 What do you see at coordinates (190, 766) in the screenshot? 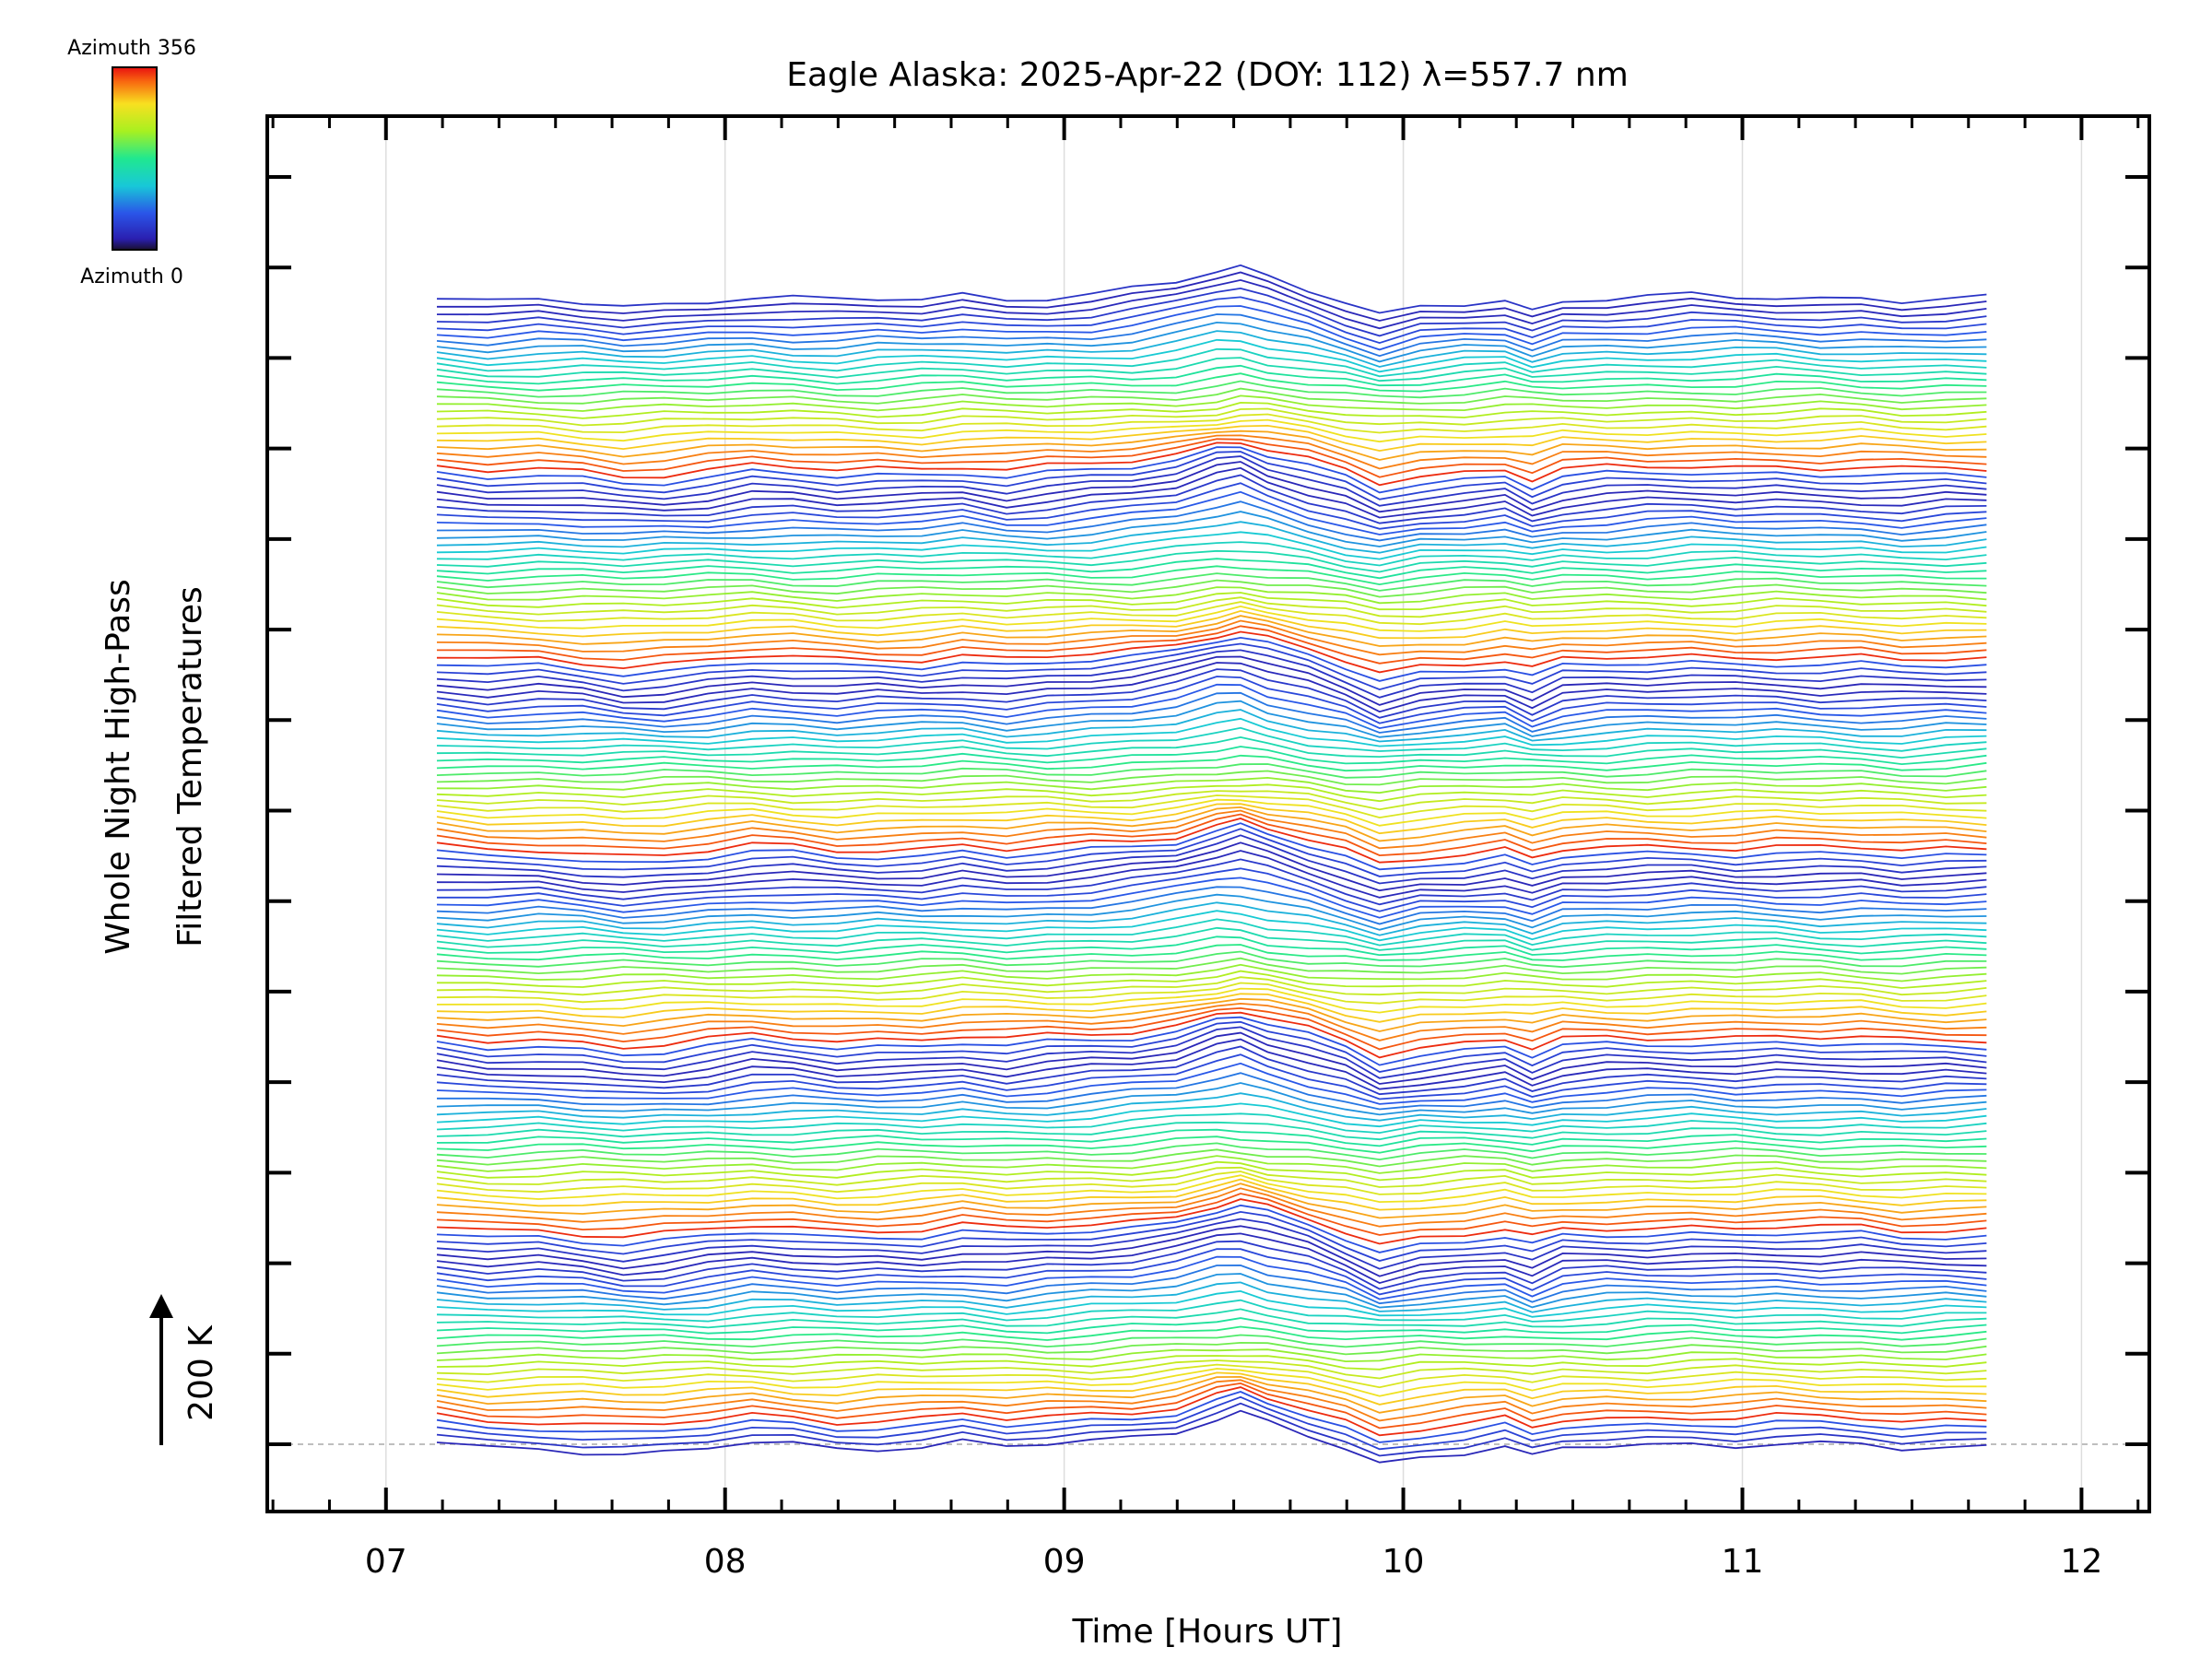
I see `y-axis-title-line2: Filtered Temperatures` at bounding box center [190, 766].